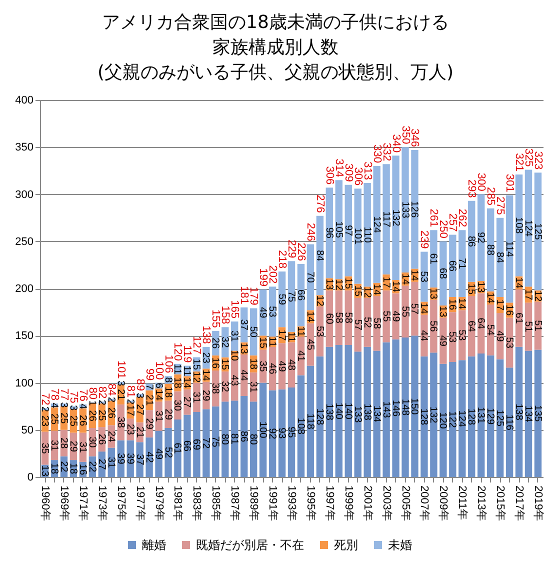 The height and width of the screenshot is (570, 551). I want to click on total-label: 300, so click(481, 182).